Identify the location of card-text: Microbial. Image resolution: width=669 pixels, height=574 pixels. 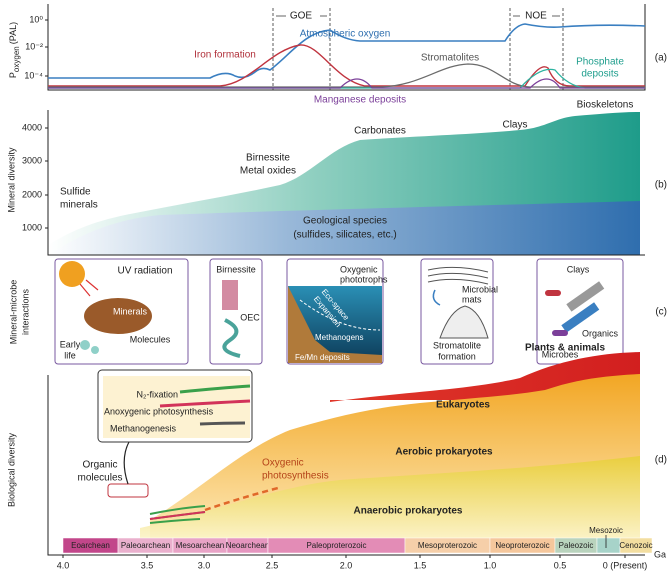
(480, 289).